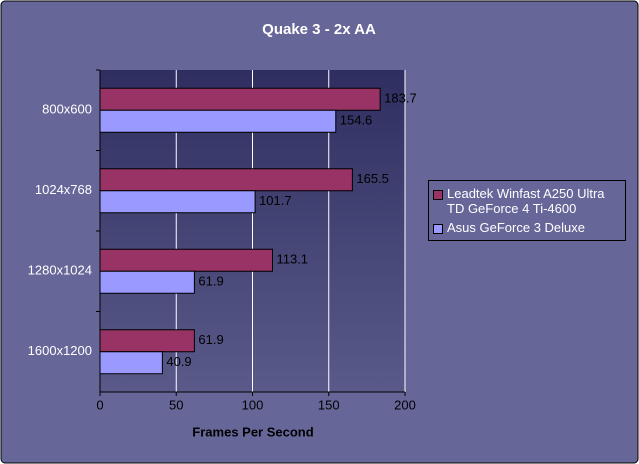 The width and height of the screenshot is (639, 464). What do you see at coordinates (275, 200) in the screenshot?
I see `data-label: 101.7` at bounding box center [275, 200].